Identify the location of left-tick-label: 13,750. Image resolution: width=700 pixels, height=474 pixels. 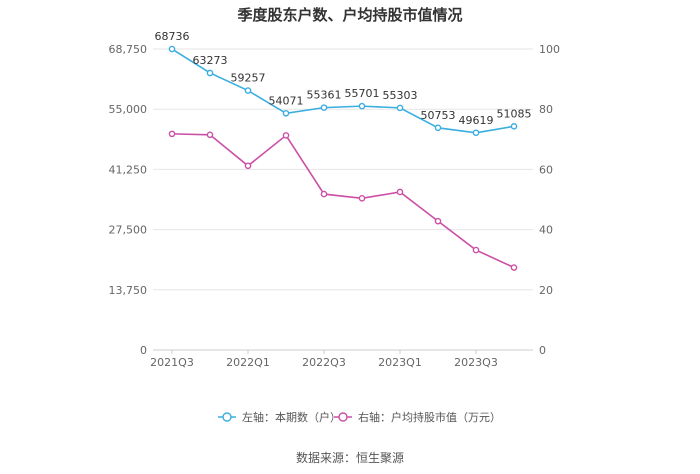
(128, 290).